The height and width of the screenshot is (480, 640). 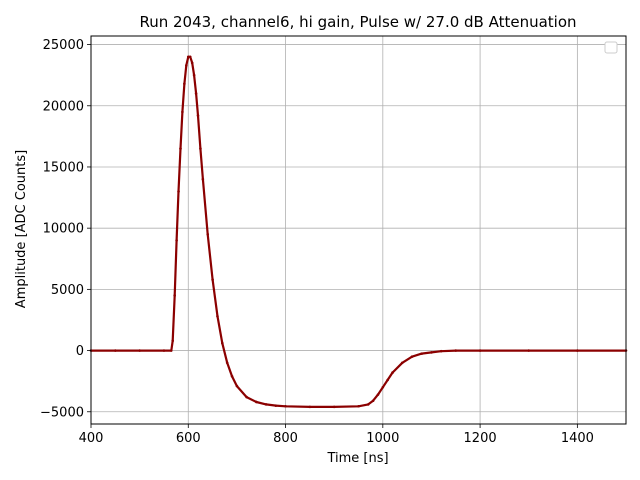 I want to click on x-tick-label: 800, so click(x=285, y=438).